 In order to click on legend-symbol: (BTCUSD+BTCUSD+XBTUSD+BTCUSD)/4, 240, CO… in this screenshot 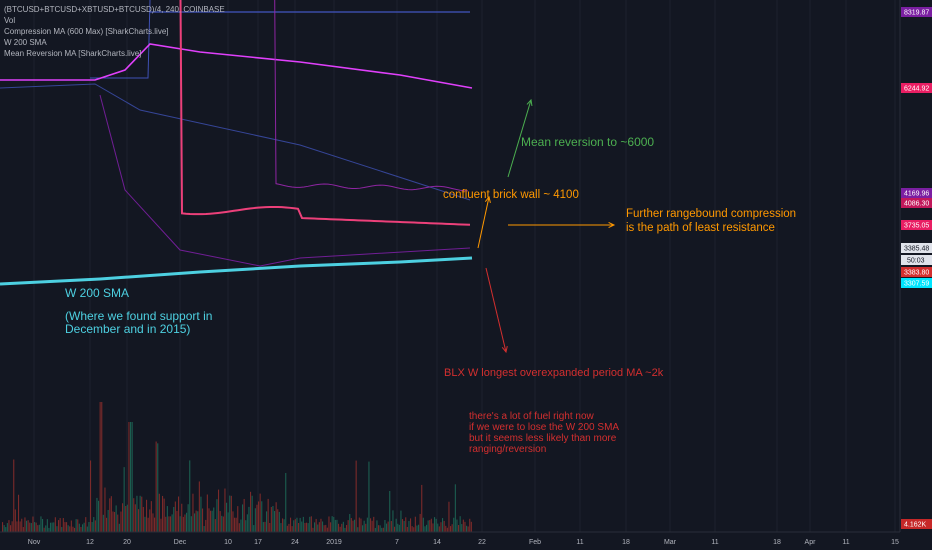, I will do `click(114, 9)`.